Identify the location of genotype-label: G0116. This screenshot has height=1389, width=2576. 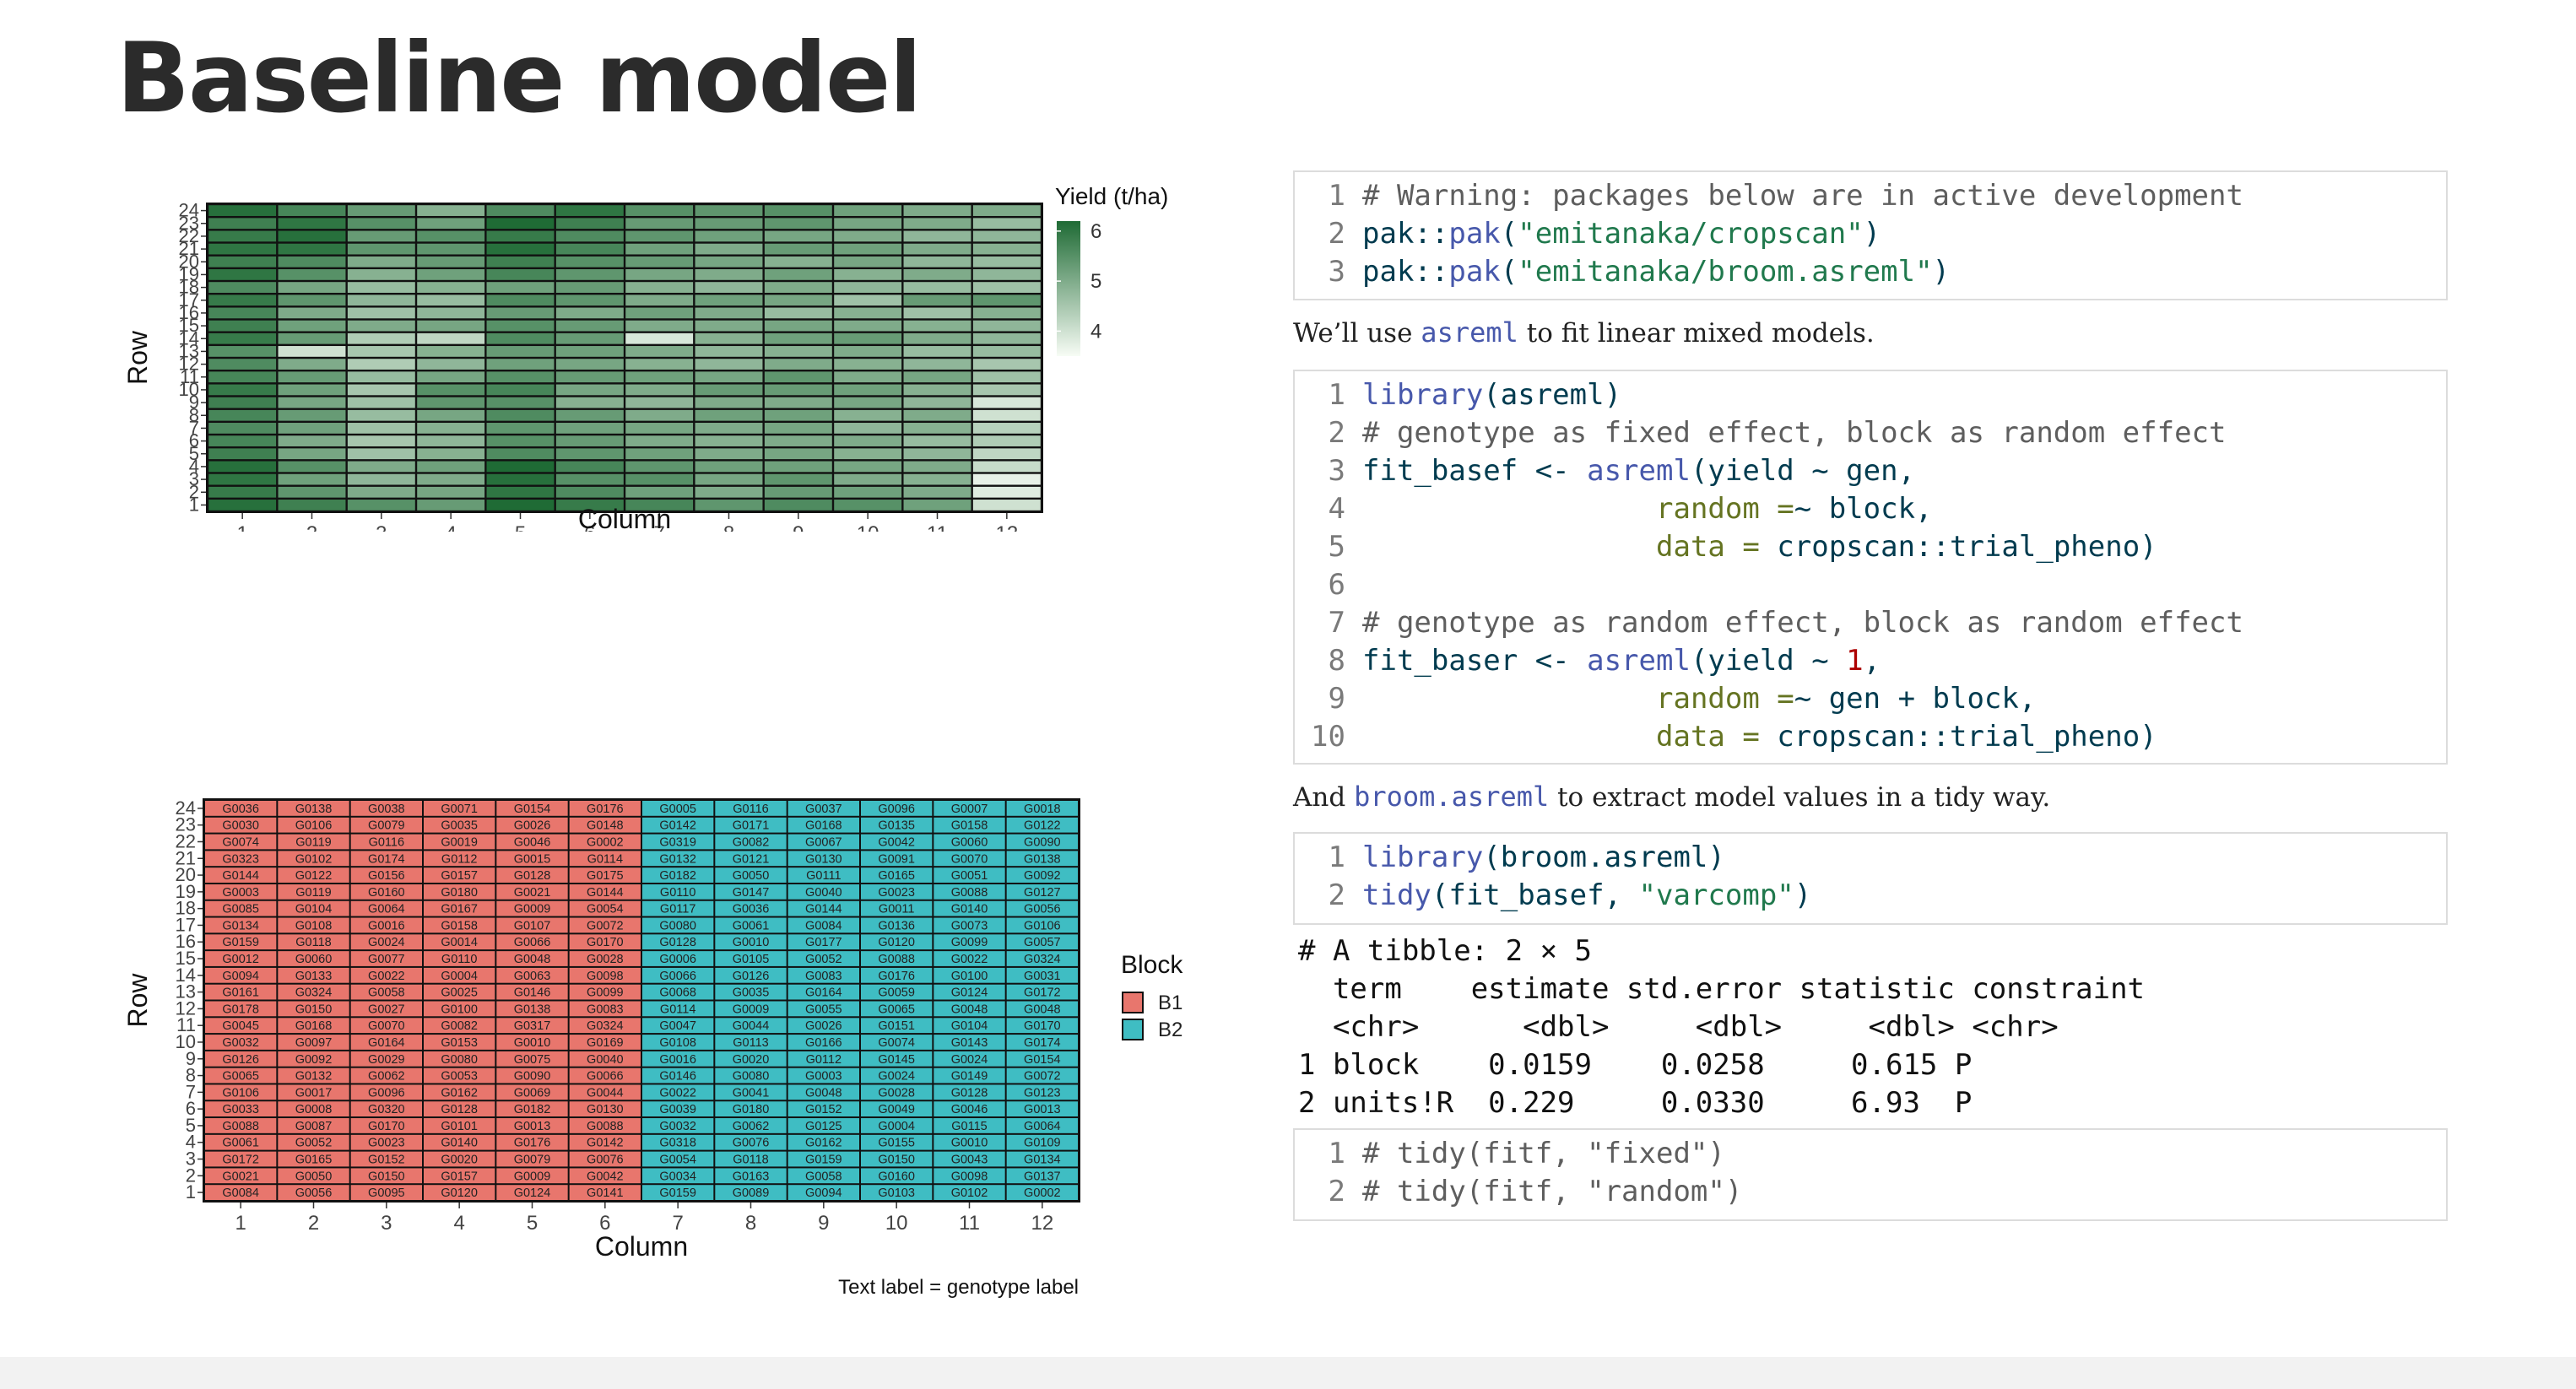
(386, 842).